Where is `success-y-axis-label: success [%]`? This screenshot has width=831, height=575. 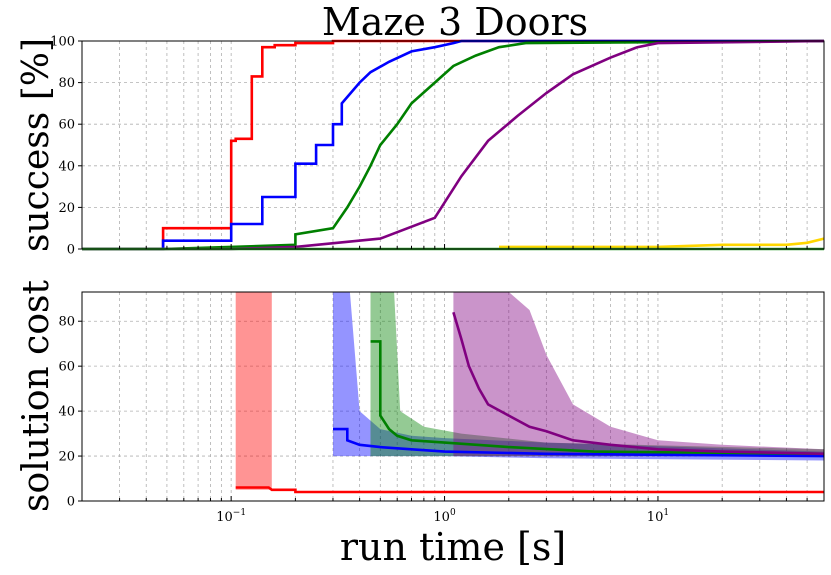 success-y-axis-label: success [%] is located at coordinates (36, 145).